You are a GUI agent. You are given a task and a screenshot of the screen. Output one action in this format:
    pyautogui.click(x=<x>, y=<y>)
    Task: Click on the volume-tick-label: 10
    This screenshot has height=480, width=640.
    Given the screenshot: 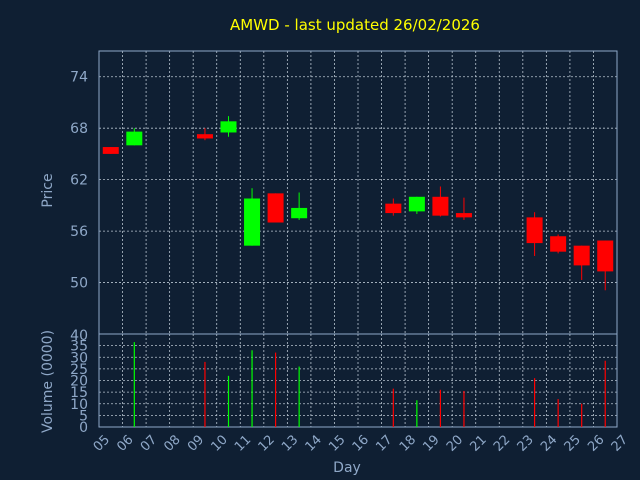 What is the action you would take?
    pyautogui.click(x=79, y=405)
    